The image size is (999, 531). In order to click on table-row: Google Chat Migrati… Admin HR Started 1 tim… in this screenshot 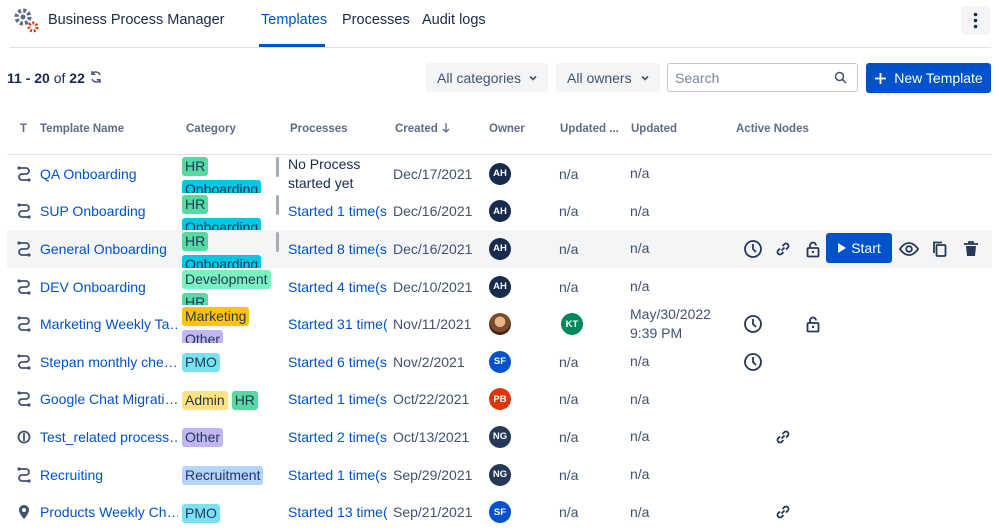, I will do `click(499, 400)`.